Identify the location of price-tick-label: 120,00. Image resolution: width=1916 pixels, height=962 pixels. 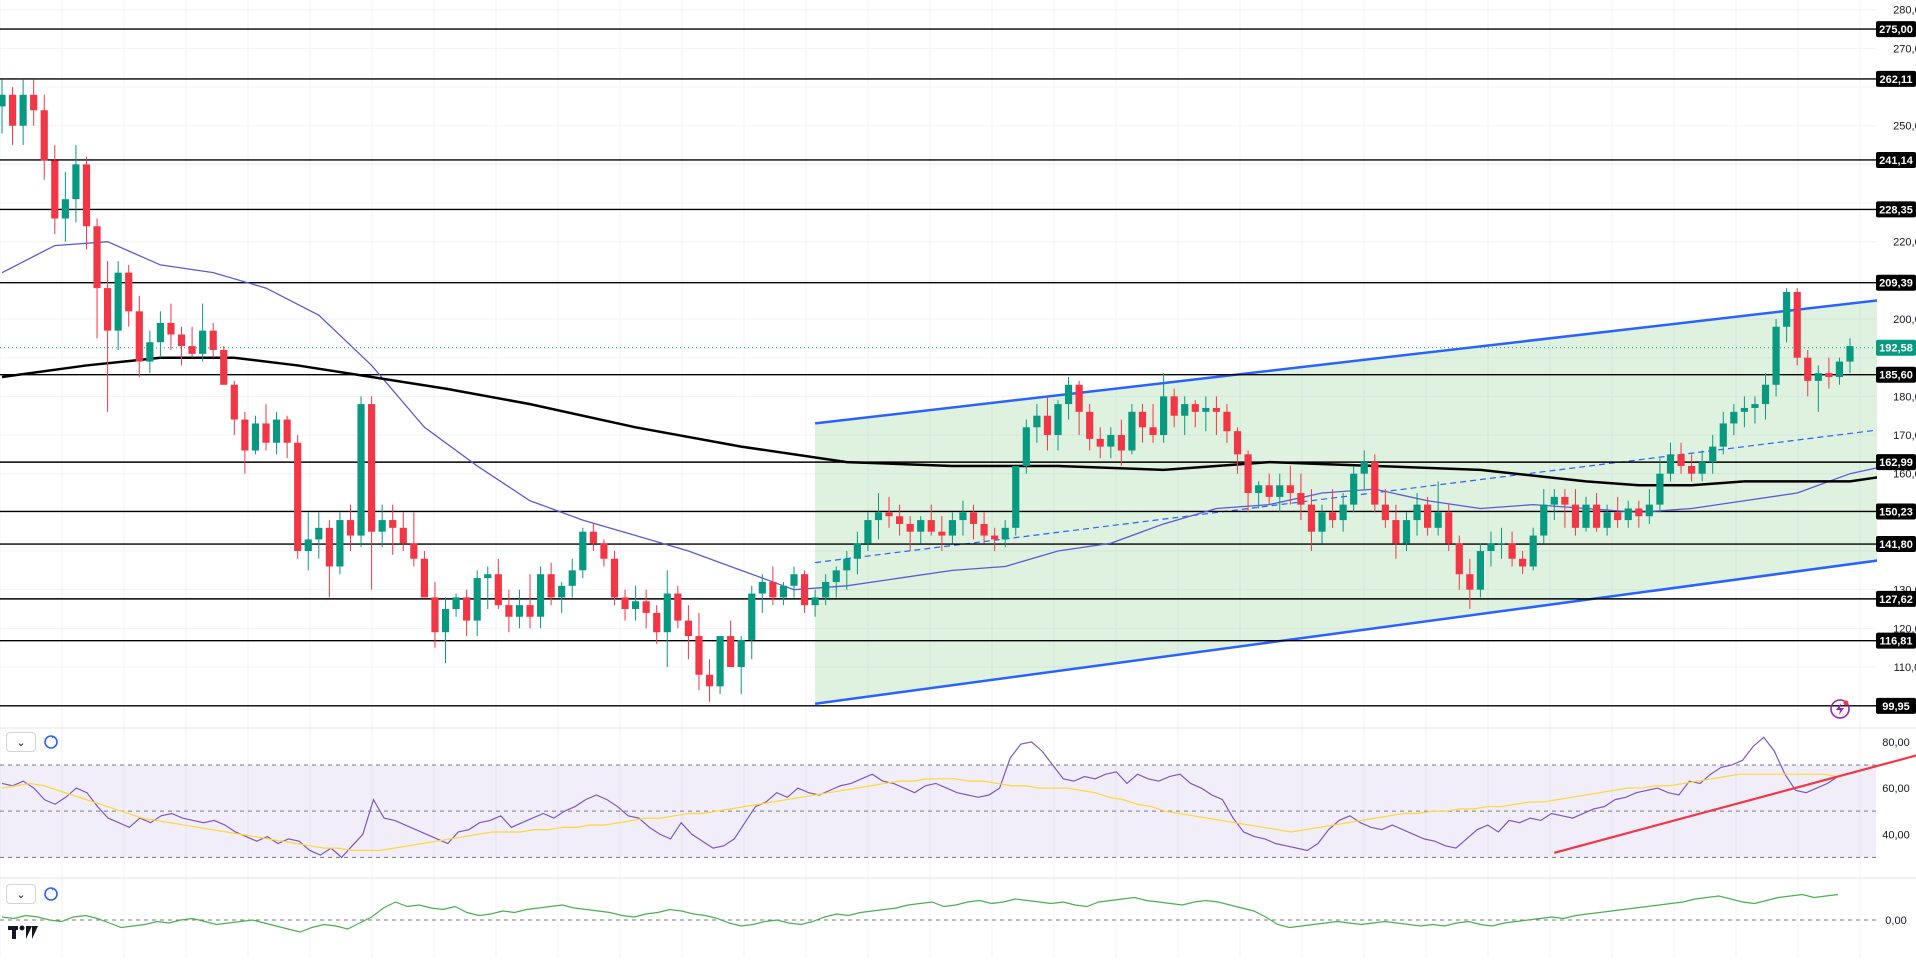
(1904, 629).